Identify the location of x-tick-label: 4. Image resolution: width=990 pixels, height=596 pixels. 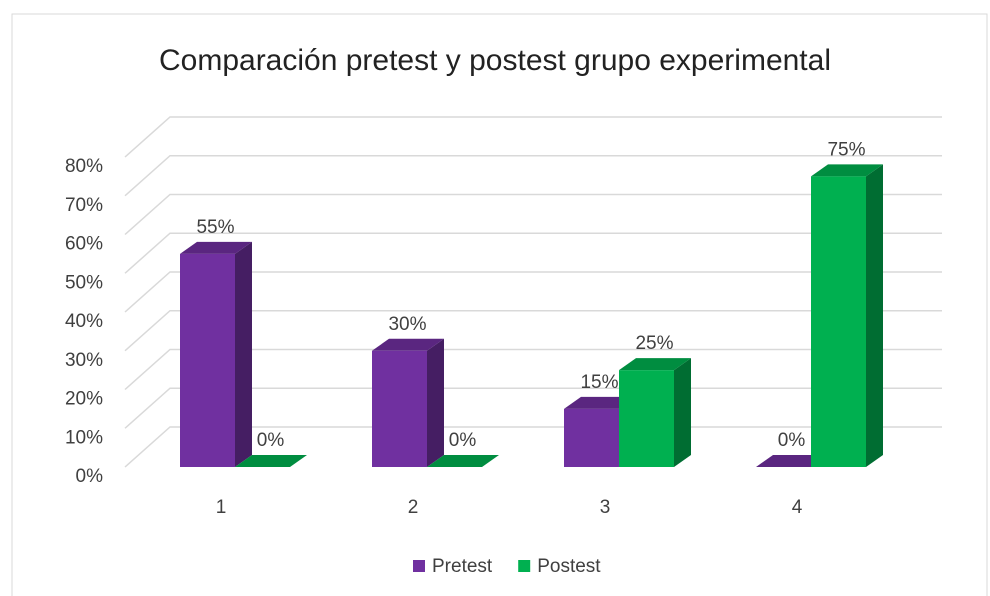
(797, 507).